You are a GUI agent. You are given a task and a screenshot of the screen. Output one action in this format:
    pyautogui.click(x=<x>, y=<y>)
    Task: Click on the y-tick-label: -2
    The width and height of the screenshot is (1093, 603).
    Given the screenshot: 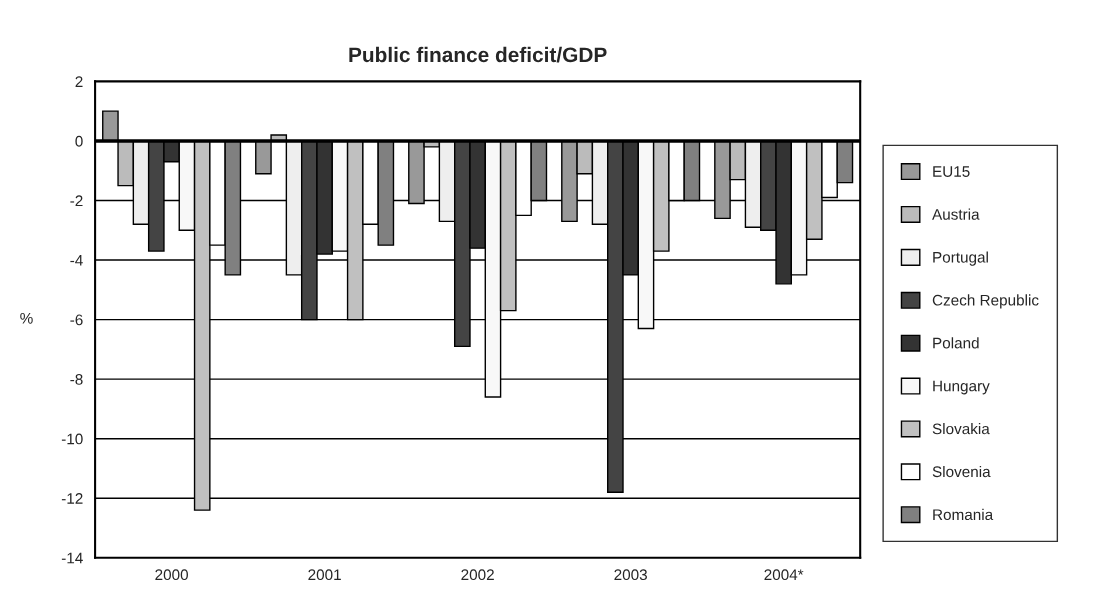 What is the action you would take?
    pyautogui.click(x=76, y=201)
    